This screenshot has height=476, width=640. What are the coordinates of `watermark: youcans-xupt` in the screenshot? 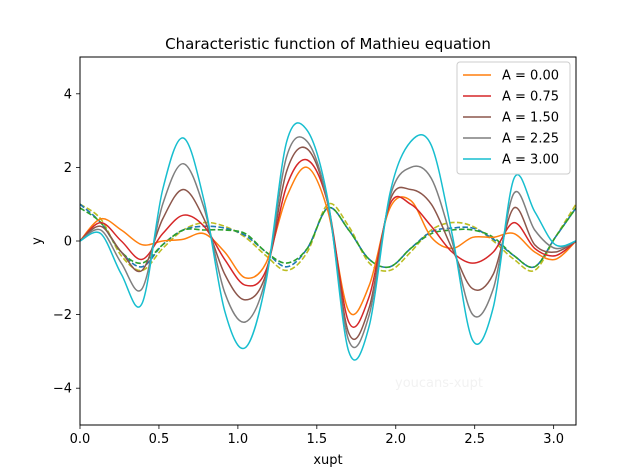 It's located at (439, 383).